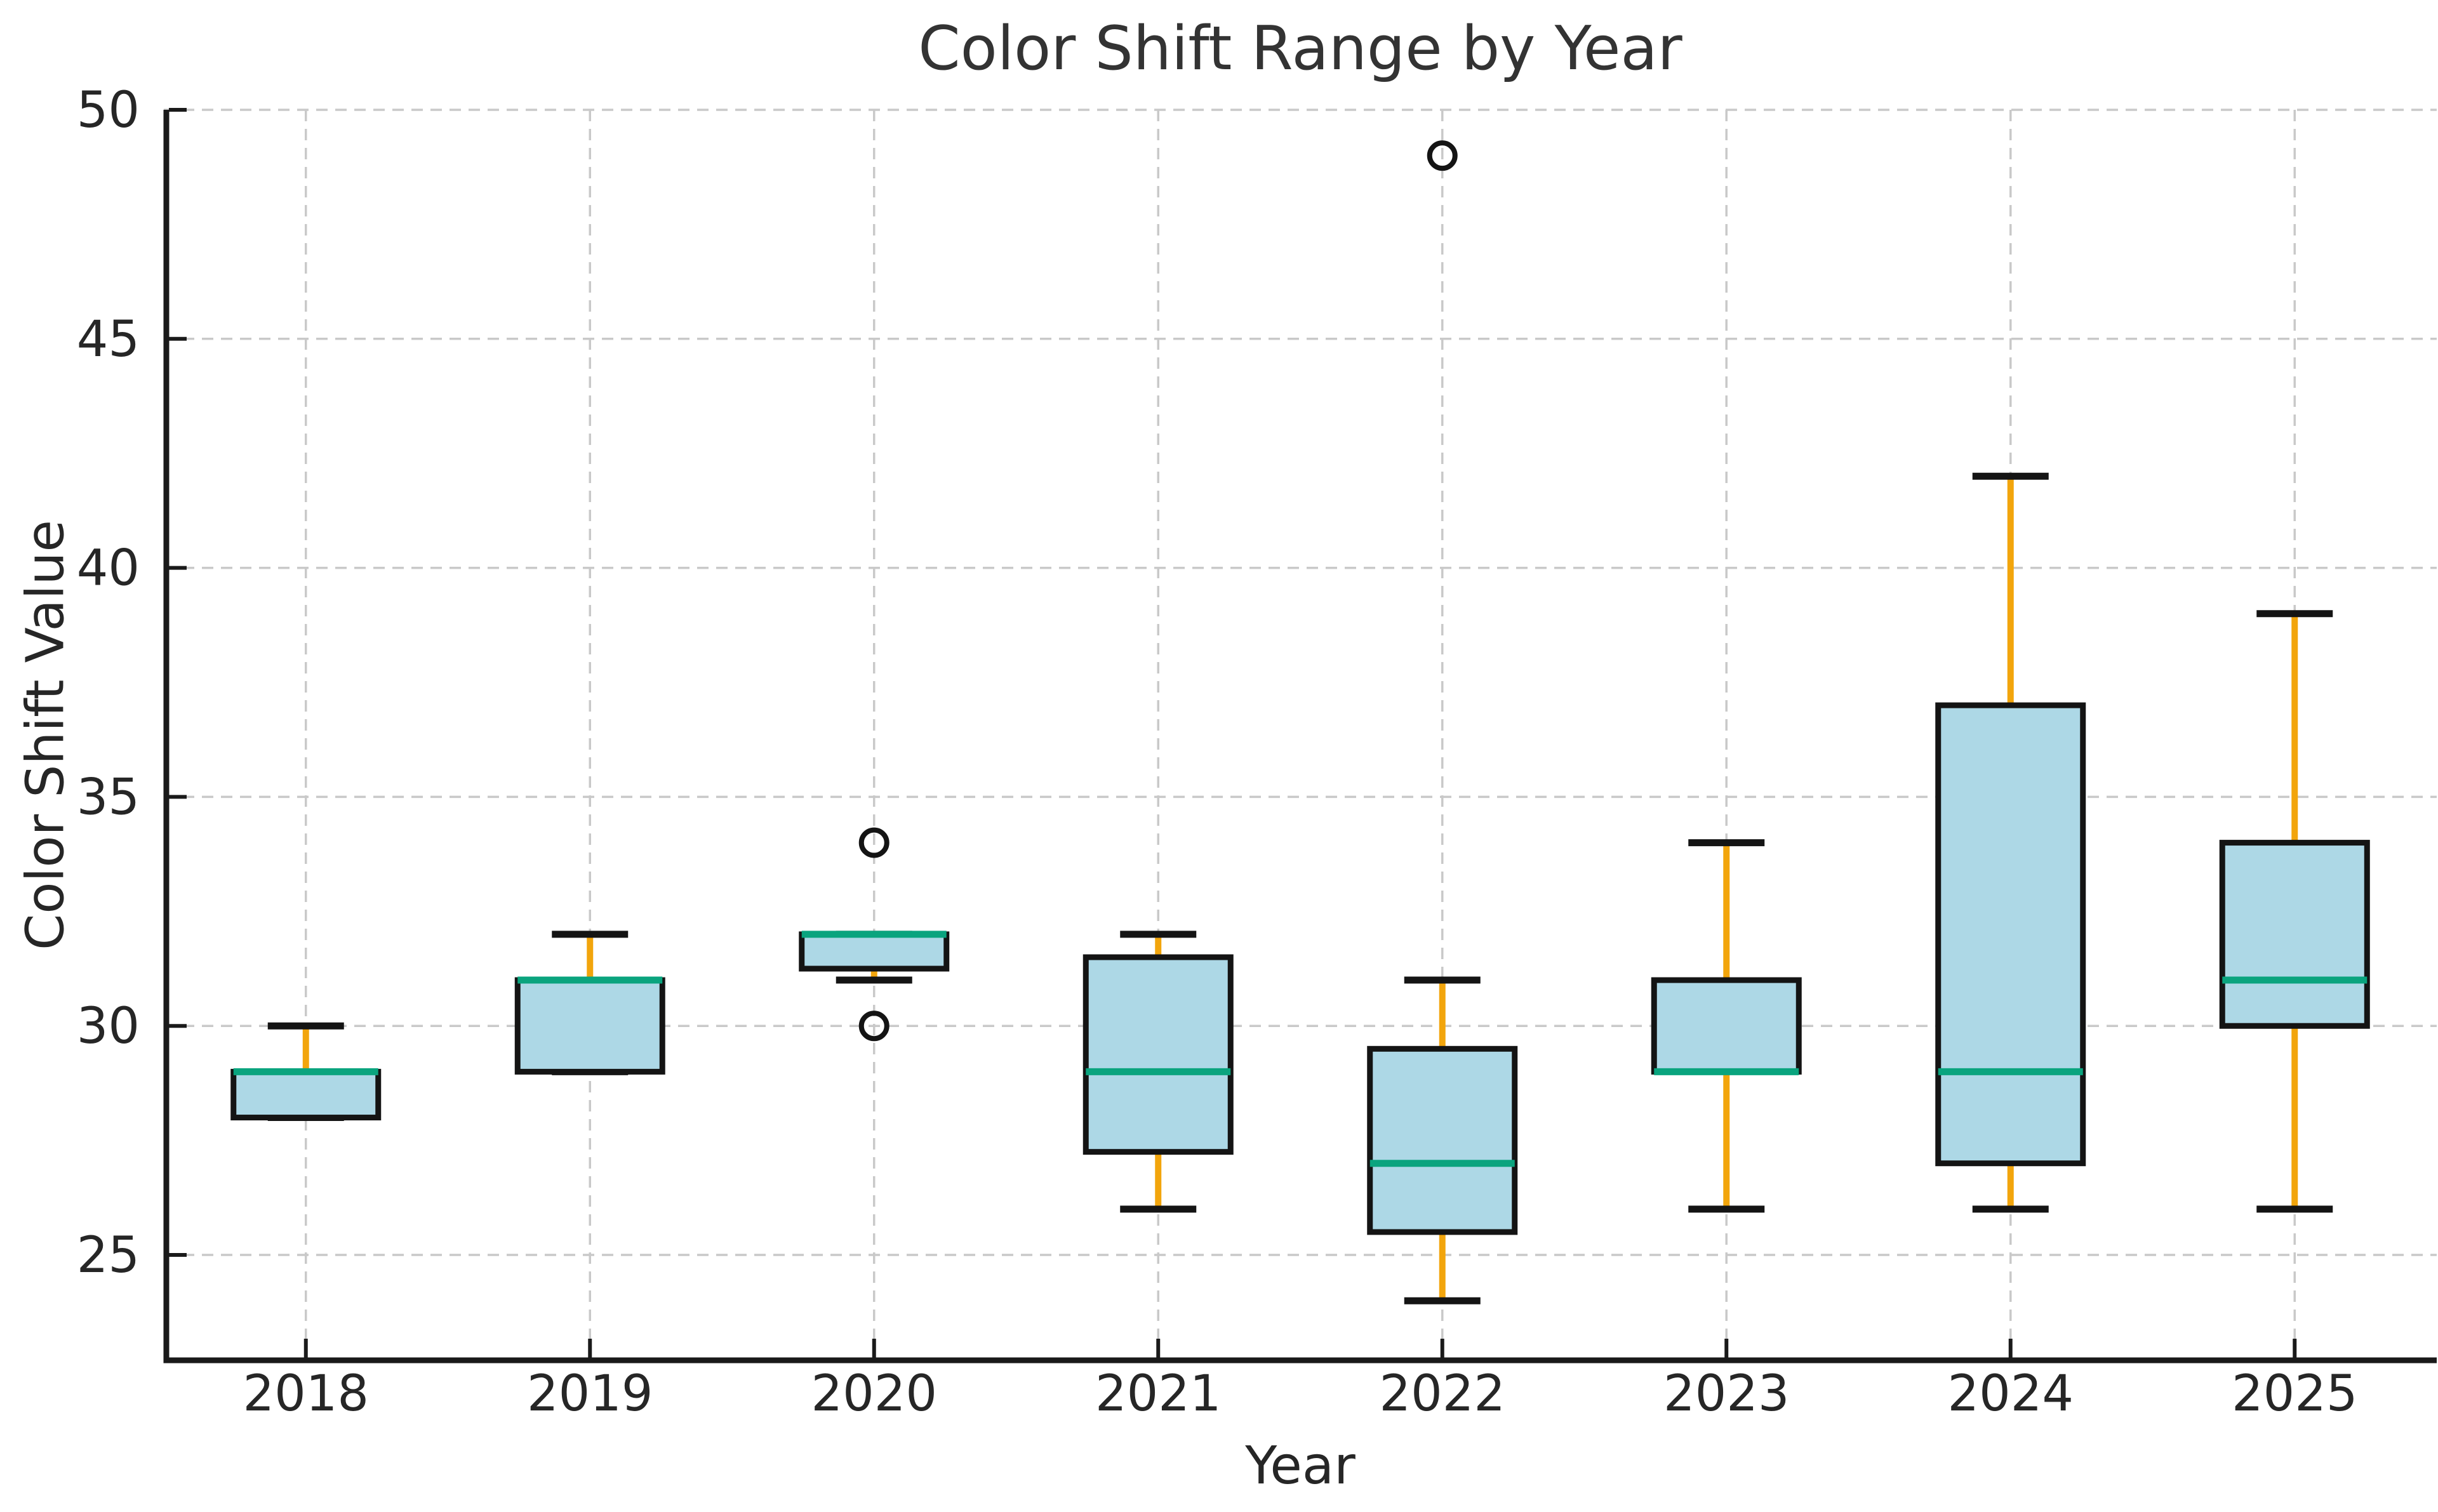  I want to click on y-tick-label: 30, so click(108, 1026).